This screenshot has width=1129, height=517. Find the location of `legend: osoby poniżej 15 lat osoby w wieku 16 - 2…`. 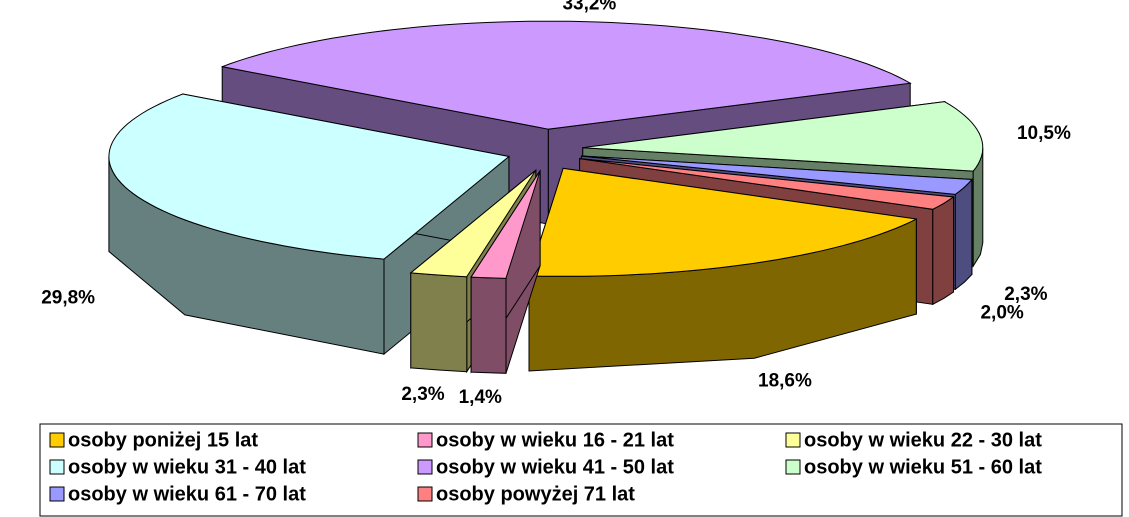

legend: osoby poniżej 15 lat osoby w wieku 16 - 2… is located at coordinates (545, 467).